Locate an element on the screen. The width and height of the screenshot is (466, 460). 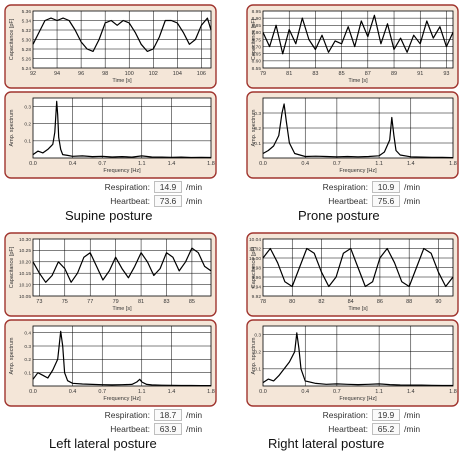
y-tick-label: 8.80 is located at coordinates (257, 33).